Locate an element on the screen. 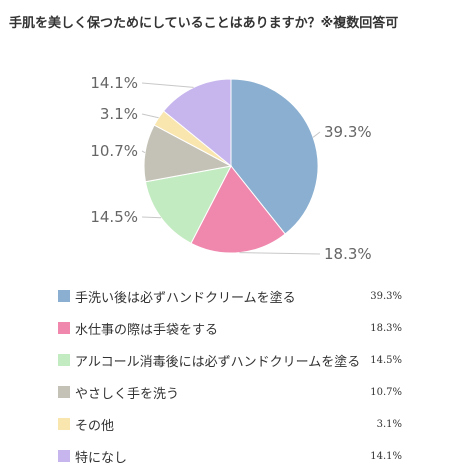  legend-item: 特になし 14.1% is located at coordinates (233, 456).